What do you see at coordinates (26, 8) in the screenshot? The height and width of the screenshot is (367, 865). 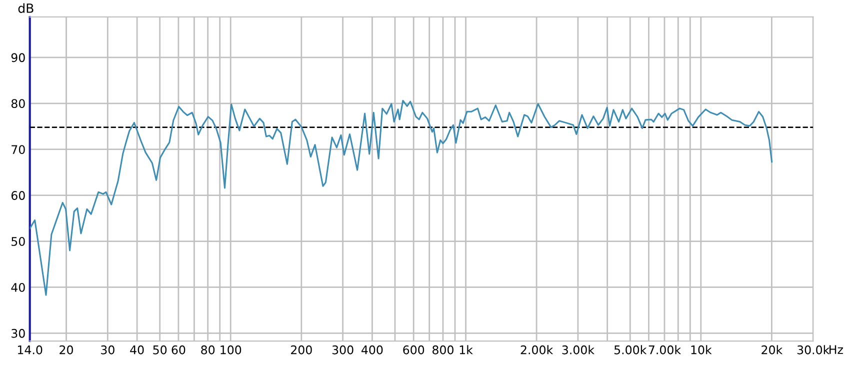 I see `y-axis-title: dB` at bounding box center [26, 8].